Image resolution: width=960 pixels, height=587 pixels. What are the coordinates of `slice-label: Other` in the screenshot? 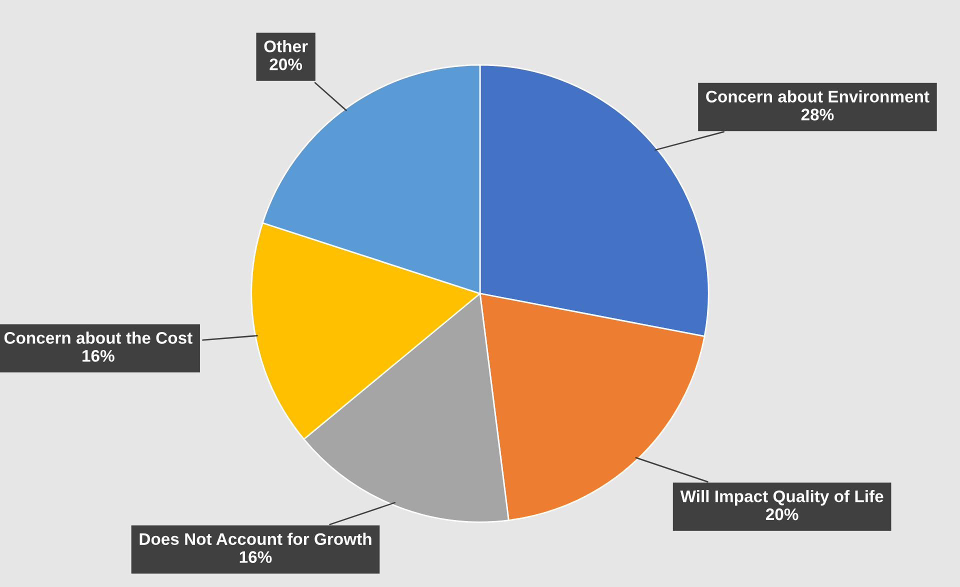 It's located at (286, 46).